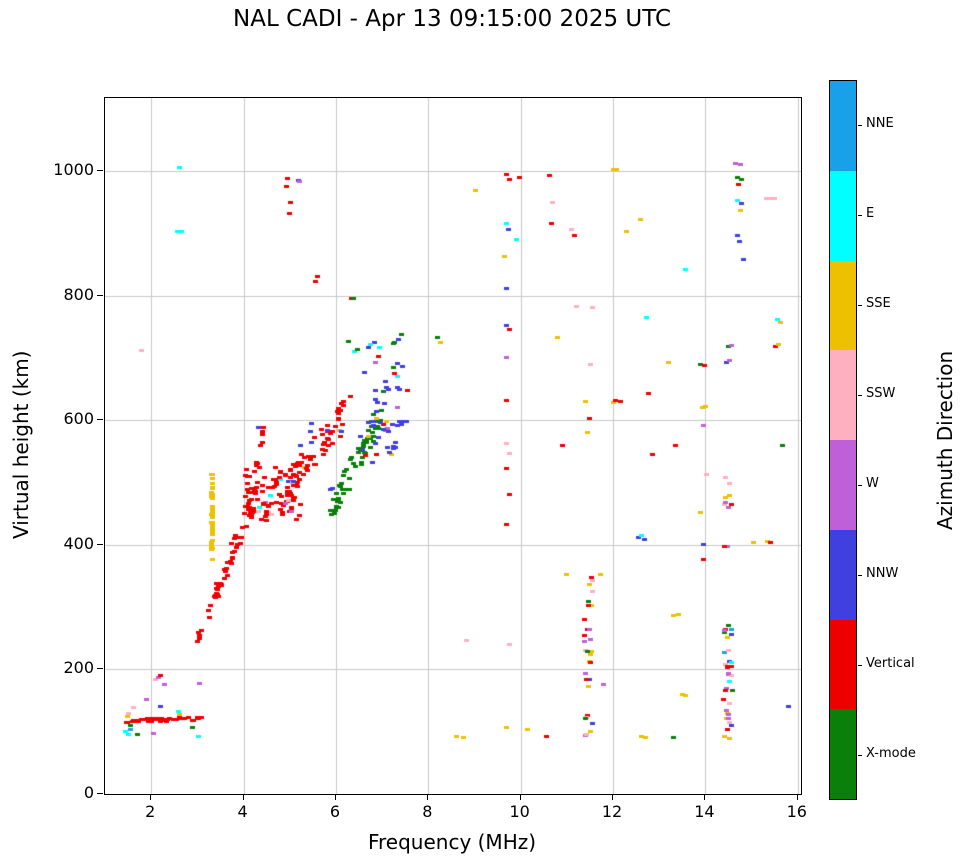 This screenshot has width=972, height=865. Describe the element at coordinates (843, 126) in the screenshot. I see `colorbar-segment-nne` at that location.